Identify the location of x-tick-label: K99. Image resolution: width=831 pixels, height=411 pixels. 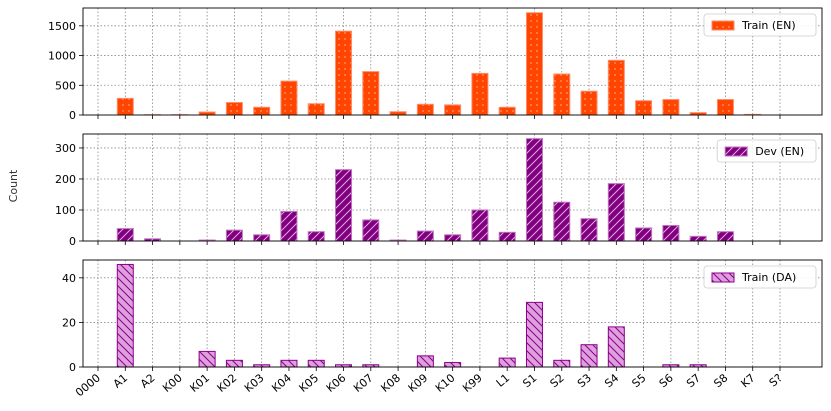
(472, 383).